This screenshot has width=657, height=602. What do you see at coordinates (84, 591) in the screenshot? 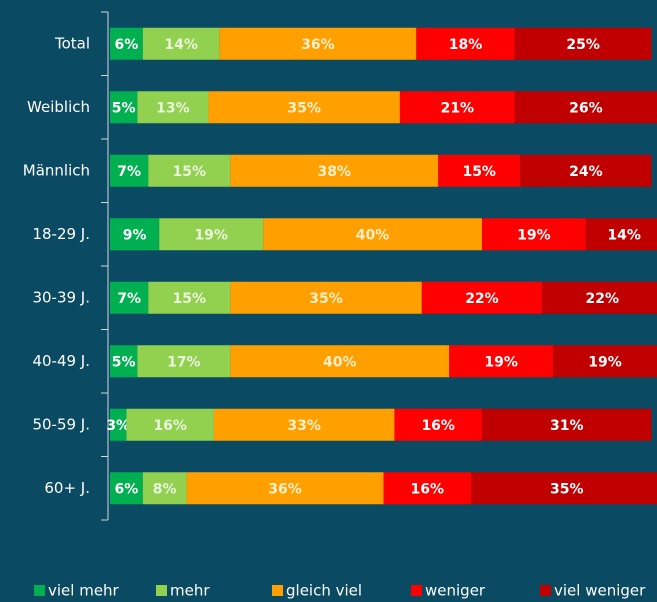
I see `legend-label: viel mehr` at bounding box center [84, 591].